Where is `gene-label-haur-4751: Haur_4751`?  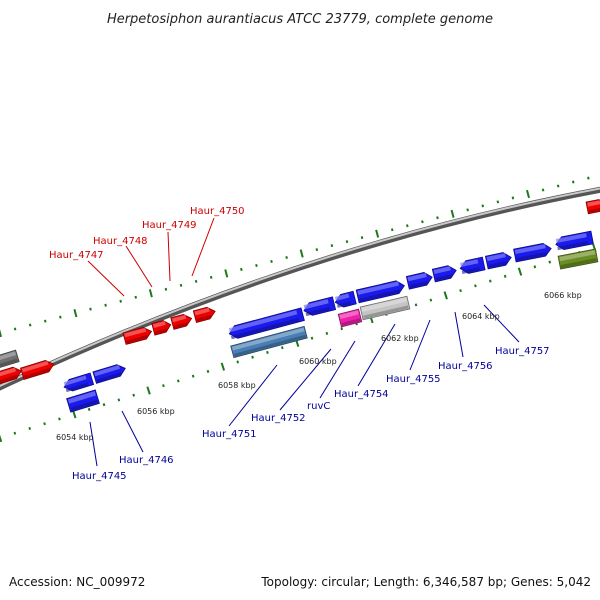 gene-label-haur-4751: Haur_4751 is located at coordinates (229, 434).